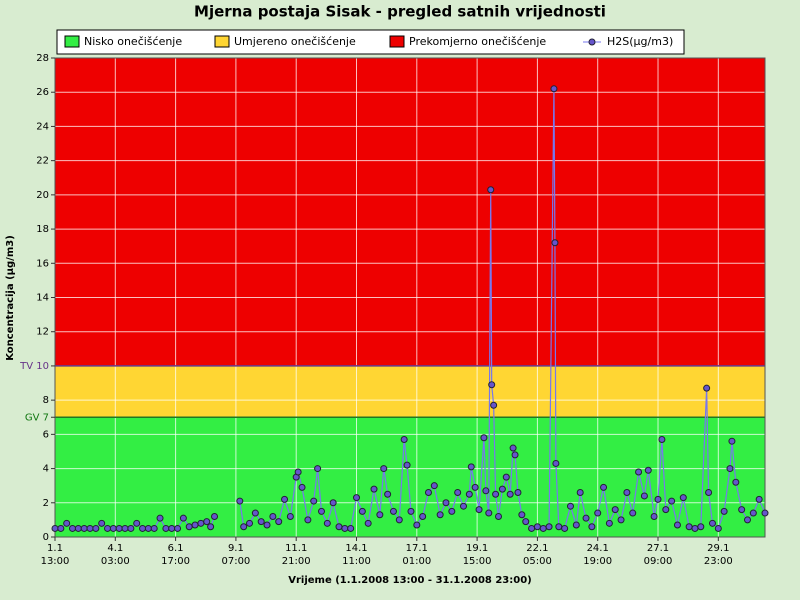 The image size is (800, 600). Describe the element at coordinates (598, 555) in the screenshot. I see `x-tick-label: 24.1 19:00` at that location.